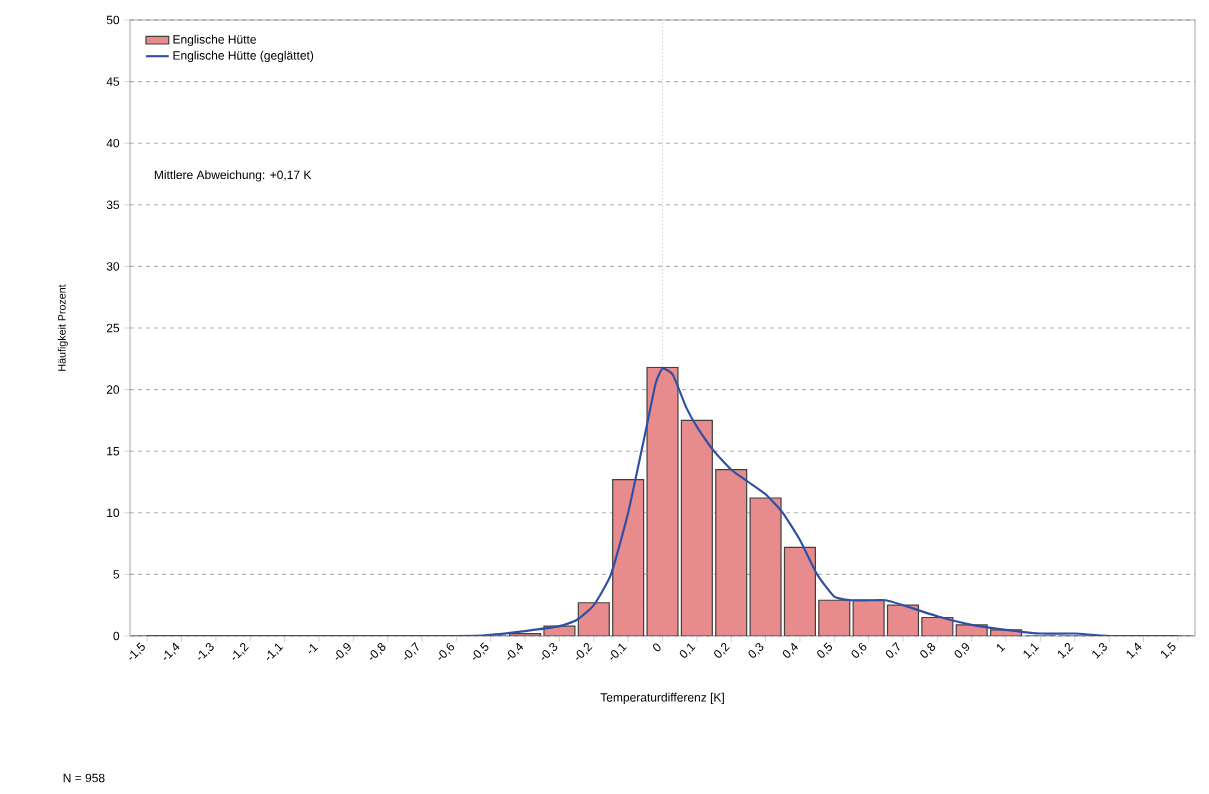  What do you see at coordinates (313, 648) in the screenshot?
I see `x-tick-label: -1` at bounding box center [313, 648].